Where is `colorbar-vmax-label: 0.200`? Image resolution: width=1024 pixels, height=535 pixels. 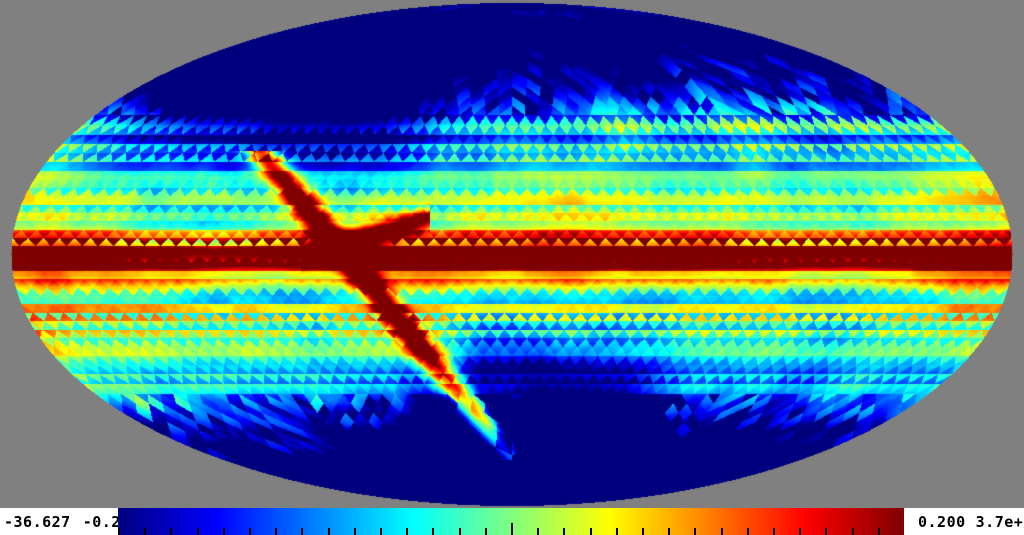 colorbar-vmax-label: 0.200 is located at coordinates (942, 521).